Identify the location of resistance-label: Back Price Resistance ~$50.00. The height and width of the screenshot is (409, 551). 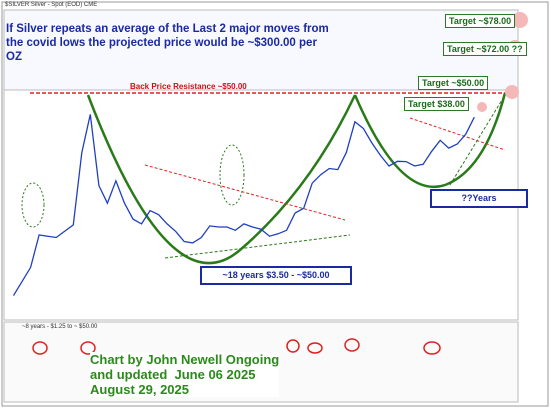
(188, 86).